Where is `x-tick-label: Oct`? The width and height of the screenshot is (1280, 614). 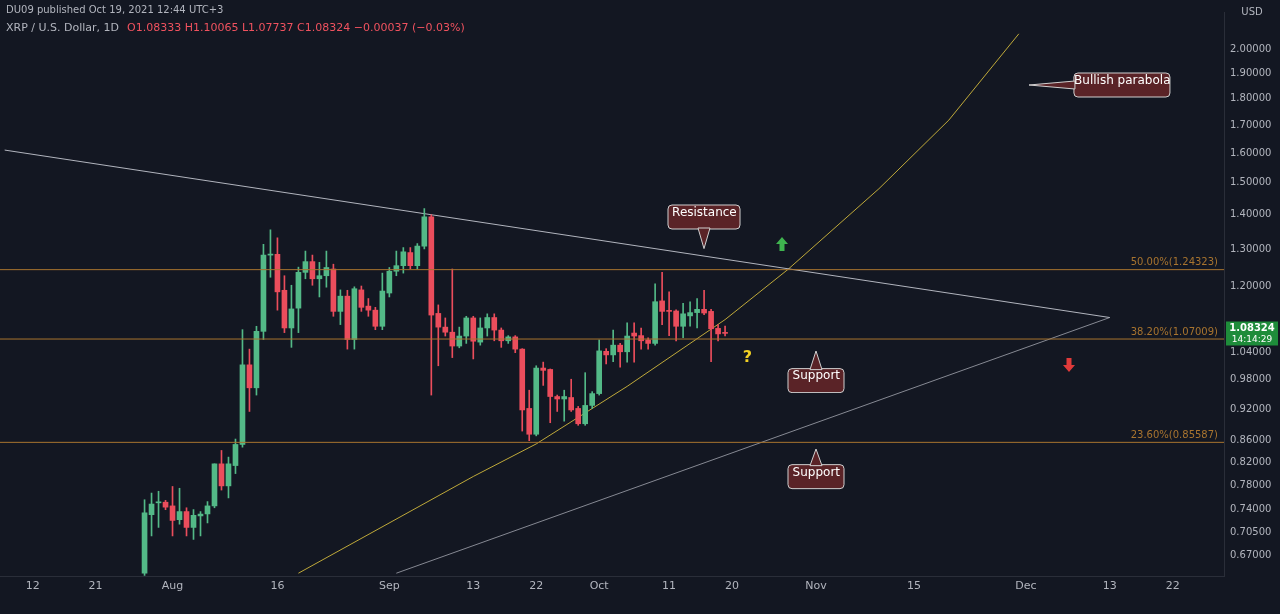
x-tick-label: Oct is located at coordinates (599, 586).